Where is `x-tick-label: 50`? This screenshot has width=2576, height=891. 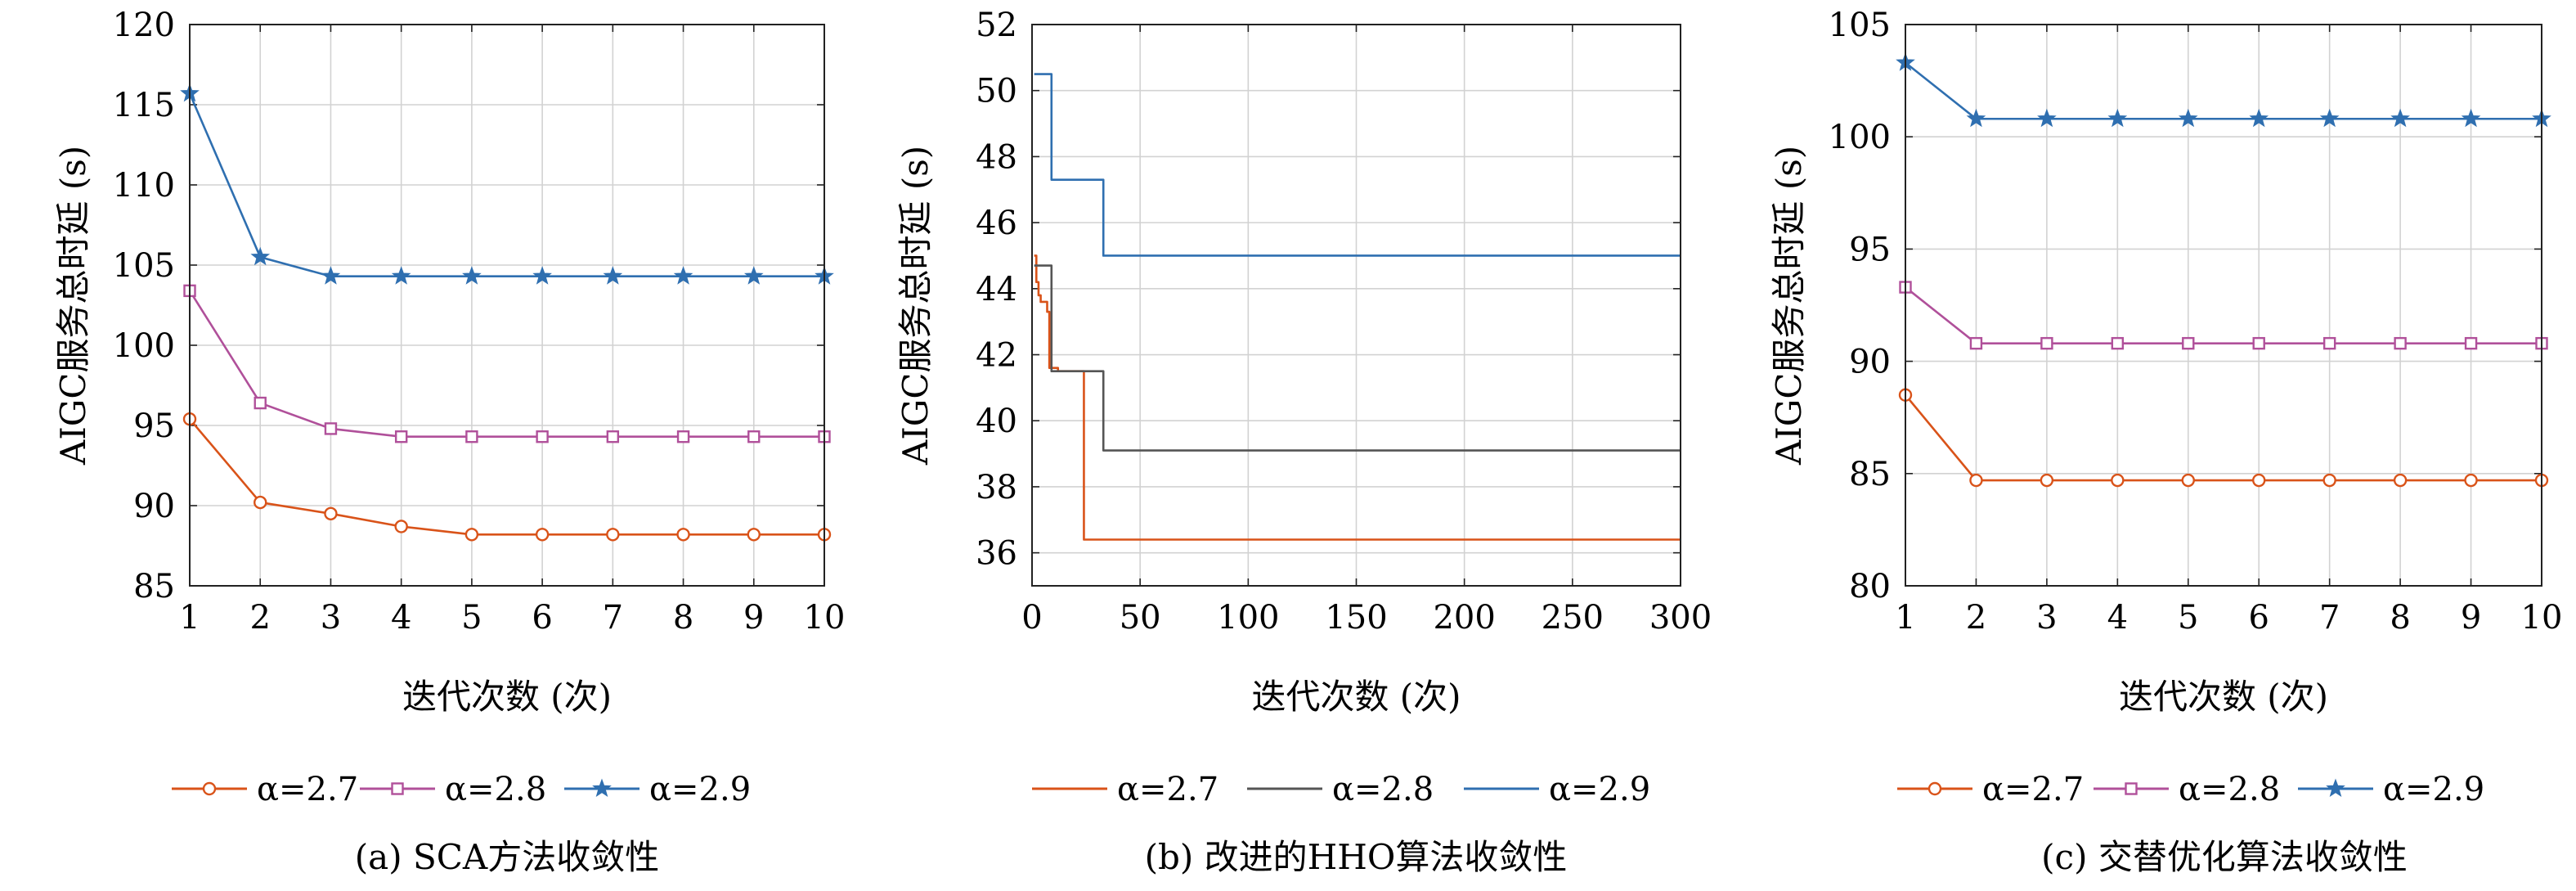
x-tick-label: 50 is located at coordinates (1140, 618).